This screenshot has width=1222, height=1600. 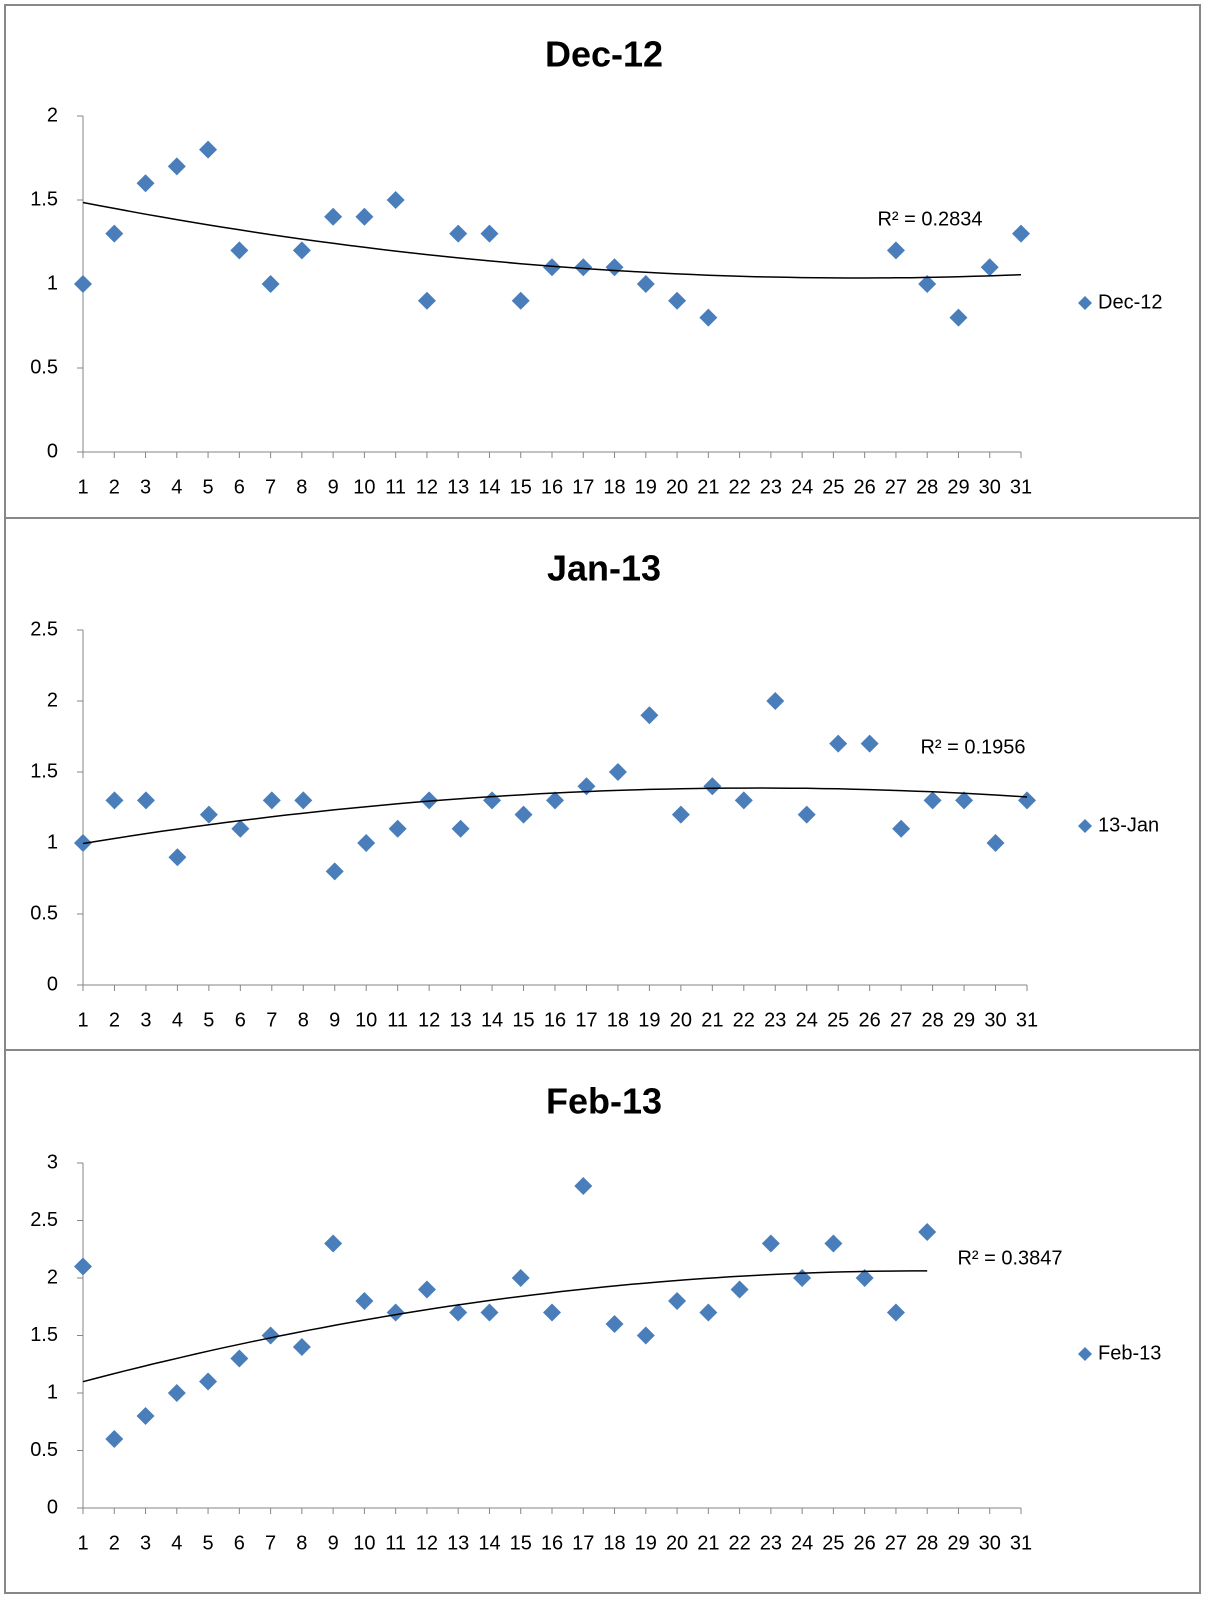 What do you see at coordinates (52, 283) in the screenshot?
I see `y-tick-label: 1` at bounding box center [52, 283].